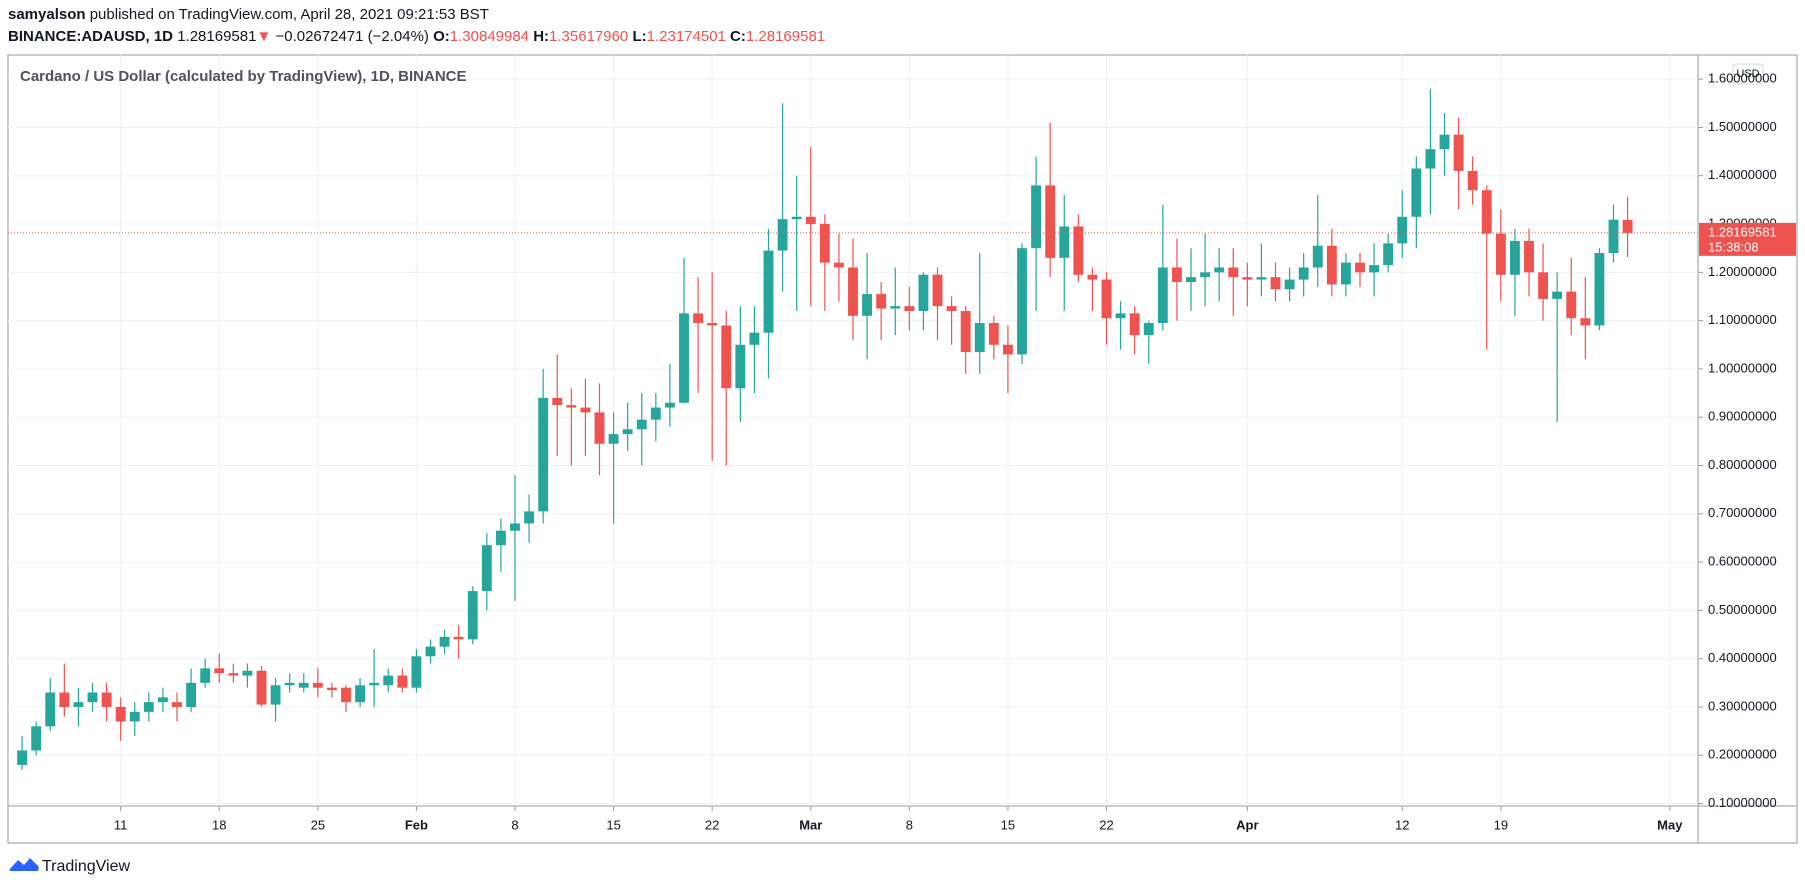  What do you see at coordinates (441, 36) in the screenshot?
I see `ohlc-key: O:` at bounding box center [441, 36].